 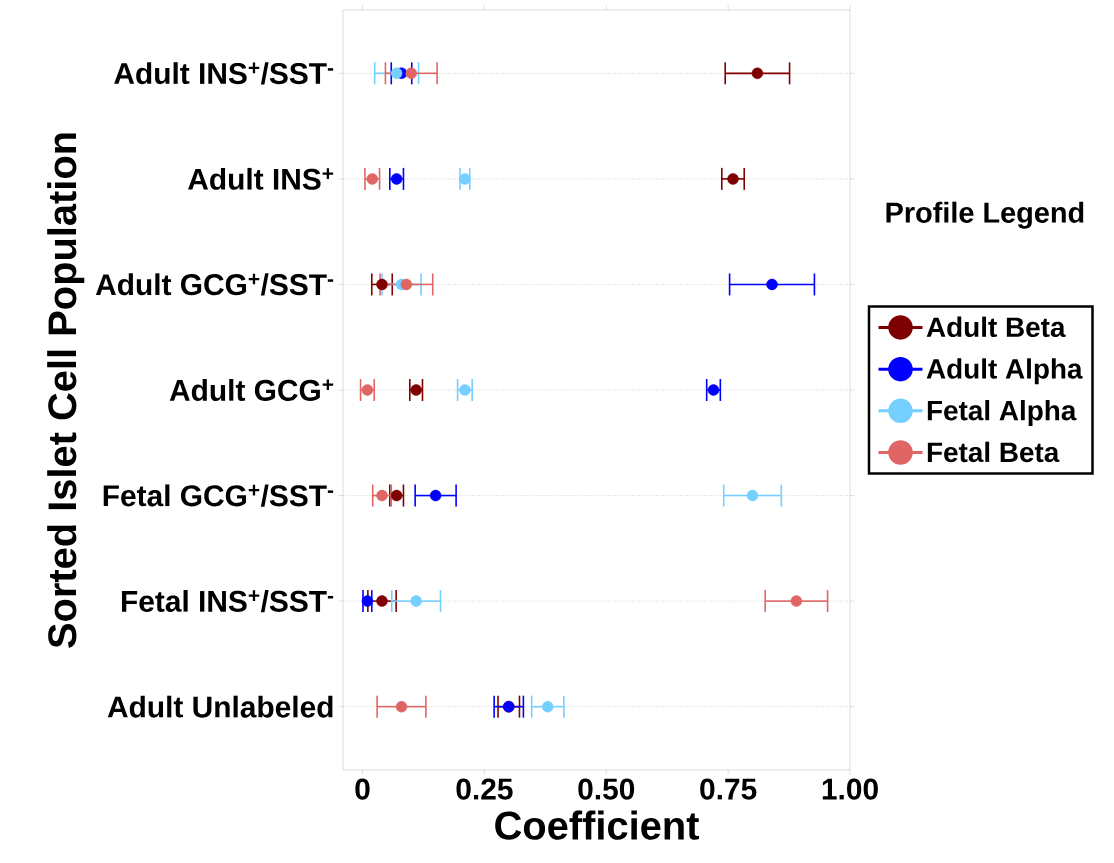 I want to click on x-axis-title: Coefficient, so click(x=597, y=825).